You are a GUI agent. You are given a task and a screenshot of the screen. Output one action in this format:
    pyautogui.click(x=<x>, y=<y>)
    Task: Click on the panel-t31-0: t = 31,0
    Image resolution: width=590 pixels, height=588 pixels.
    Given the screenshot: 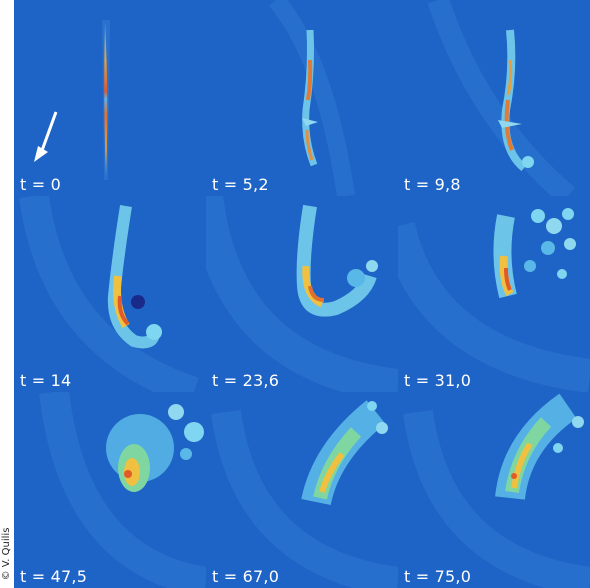 What is the action you would take?
    pyautogui.click(x=494, y=294)
    